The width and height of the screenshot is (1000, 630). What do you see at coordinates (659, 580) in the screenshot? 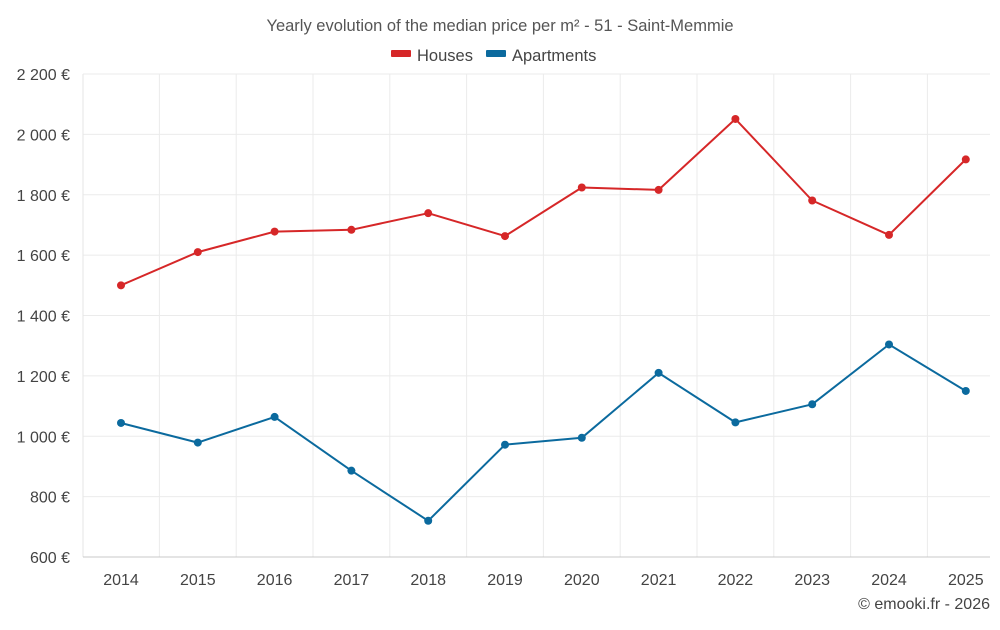
I see `x-tick-label: 2021` at bounding box center [659, 580].